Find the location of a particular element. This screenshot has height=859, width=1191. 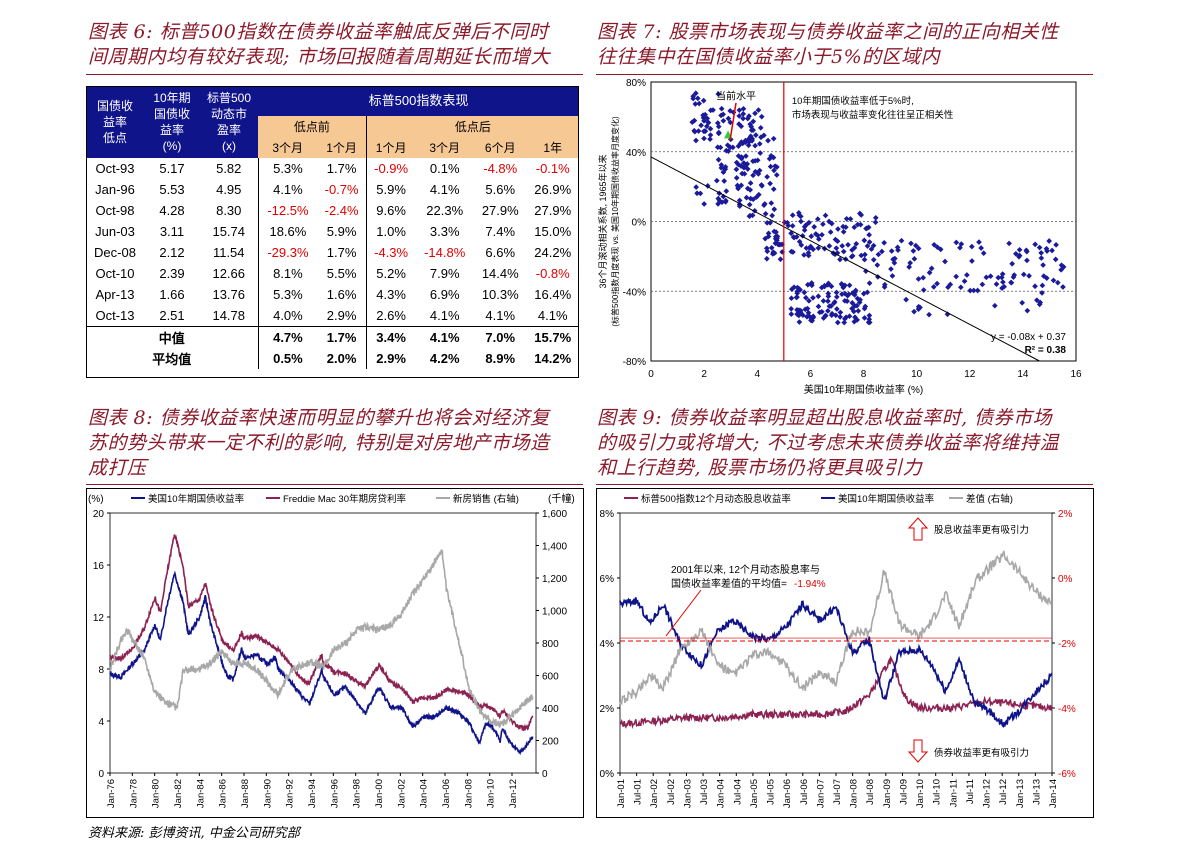

row-pe: 15.74 is located at coordinates (229, 231).